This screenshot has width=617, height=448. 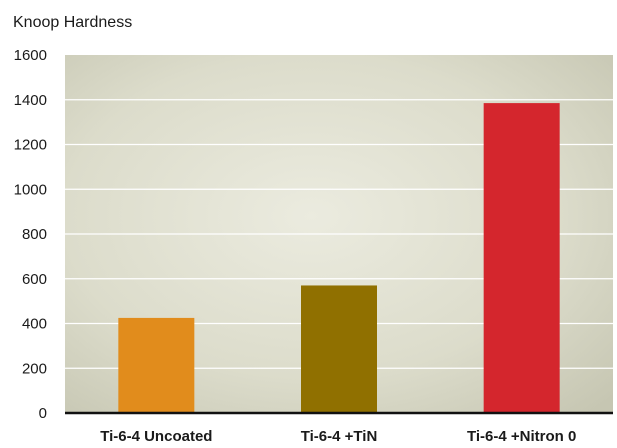 I want to click on y-tick-labels: 0 200 400 600 800 1000 1200 1400 1600, so click(x=30, y=234).